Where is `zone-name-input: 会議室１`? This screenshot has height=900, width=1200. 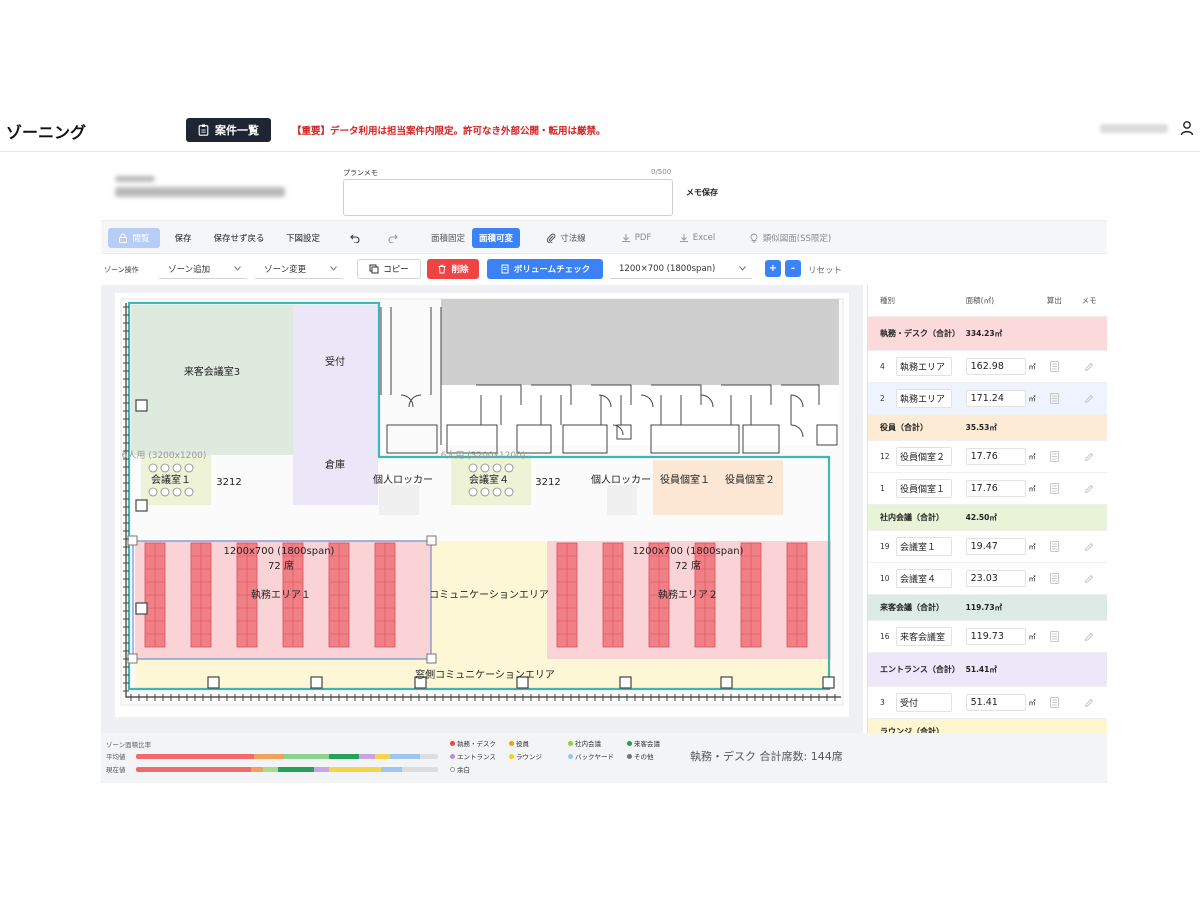 zone-name-input: 会議室１ is located at coordinates (924, 546).